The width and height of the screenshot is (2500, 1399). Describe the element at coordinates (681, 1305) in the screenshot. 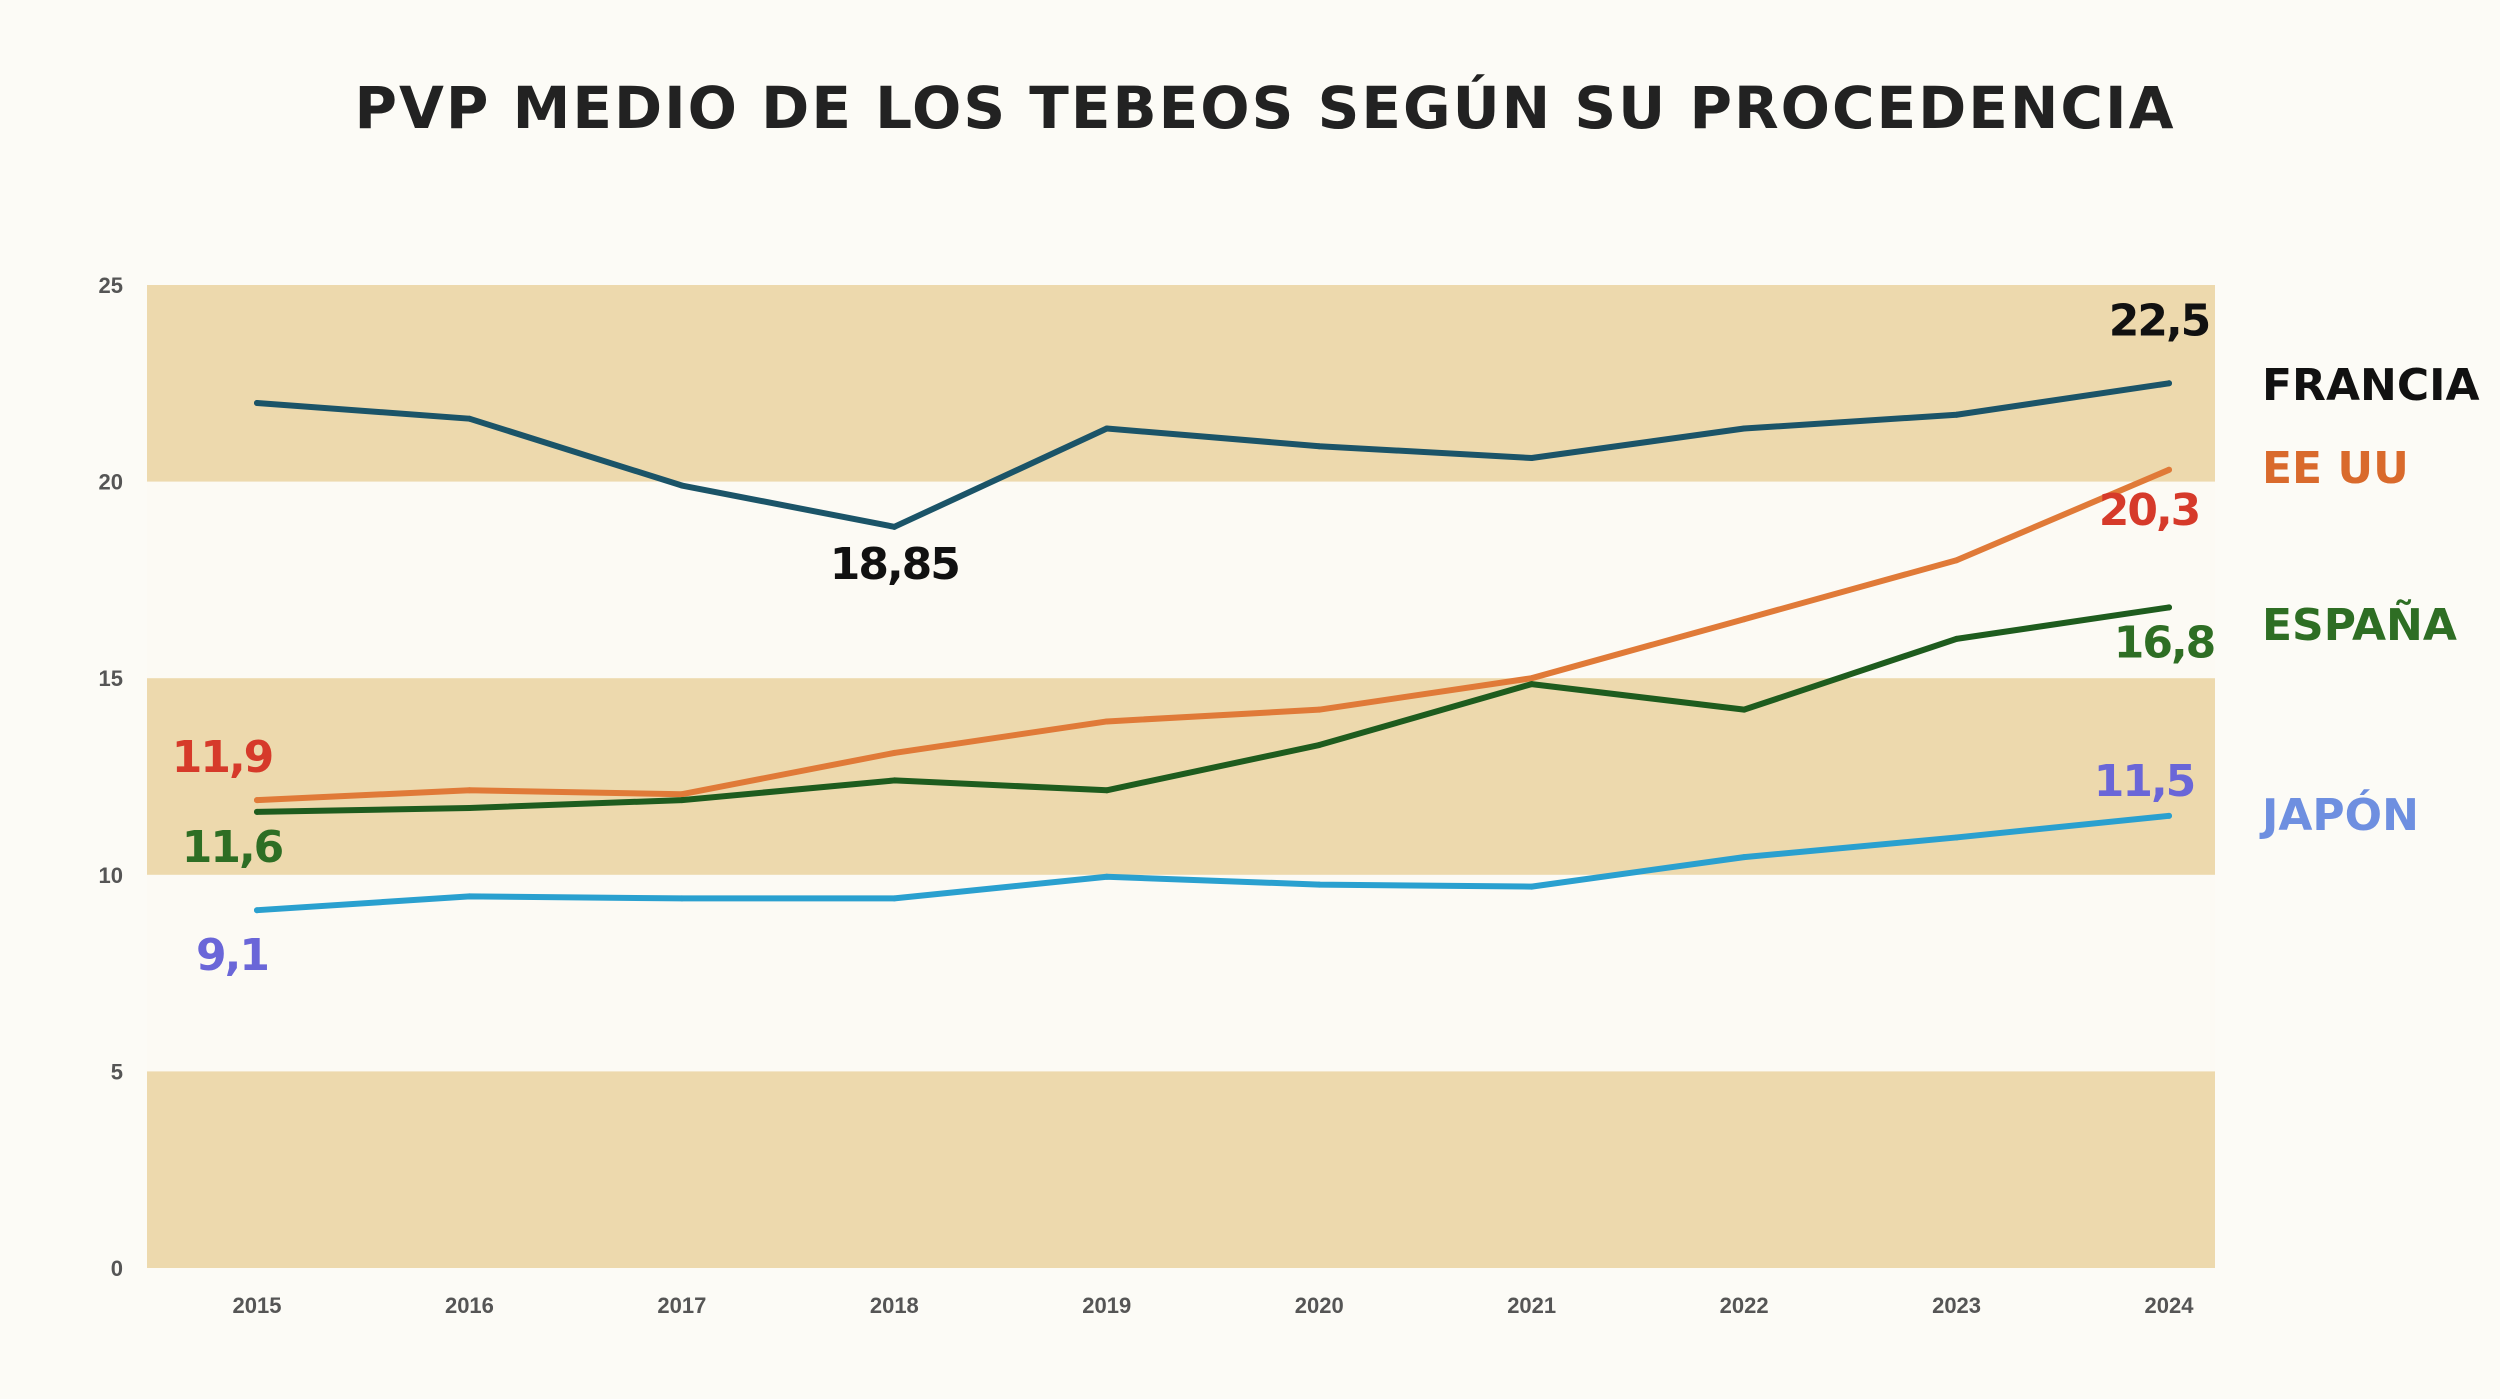

I see `x-tick-label: 2017` at that location.